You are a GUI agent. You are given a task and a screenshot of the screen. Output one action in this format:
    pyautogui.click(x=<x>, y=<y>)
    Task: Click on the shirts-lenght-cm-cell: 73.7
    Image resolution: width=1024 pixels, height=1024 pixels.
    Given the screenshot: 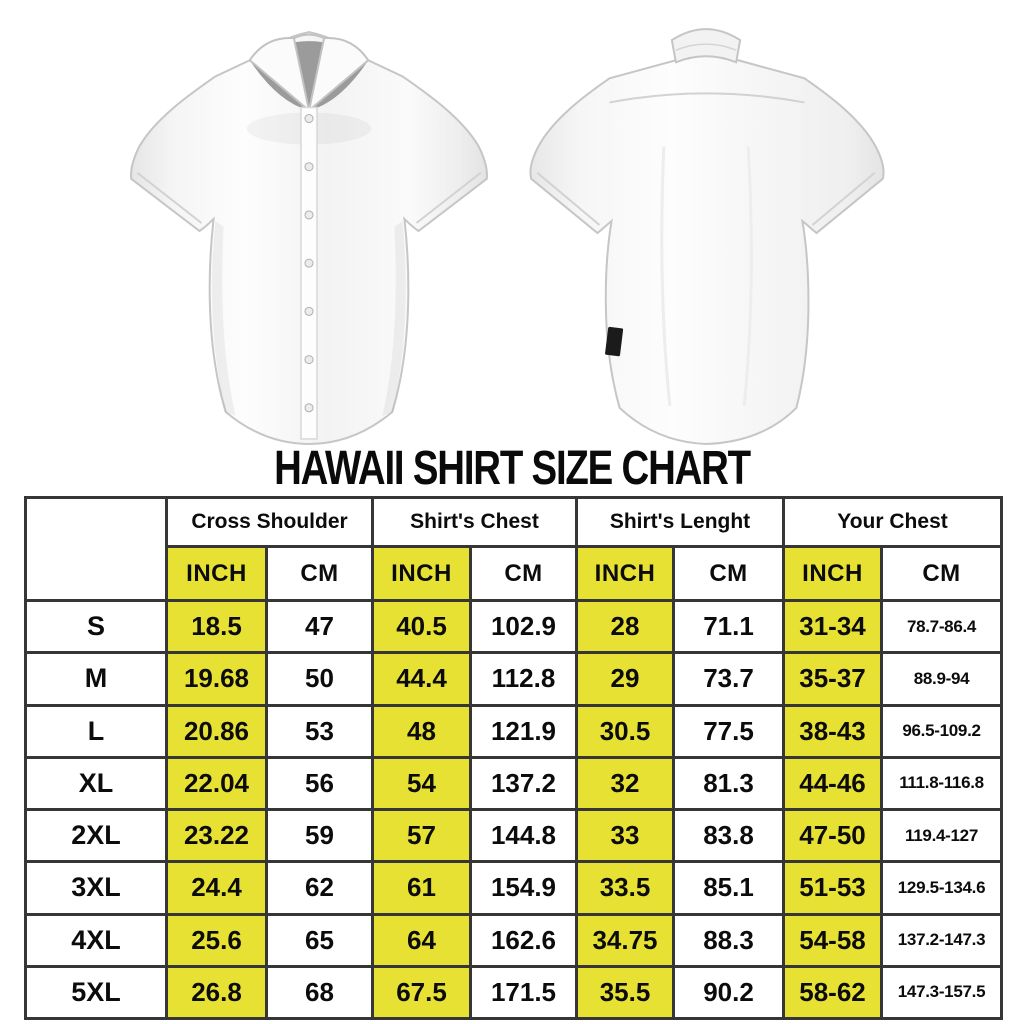 What is the action you would take?
    pyautogui.click(x=728, y=679)
    